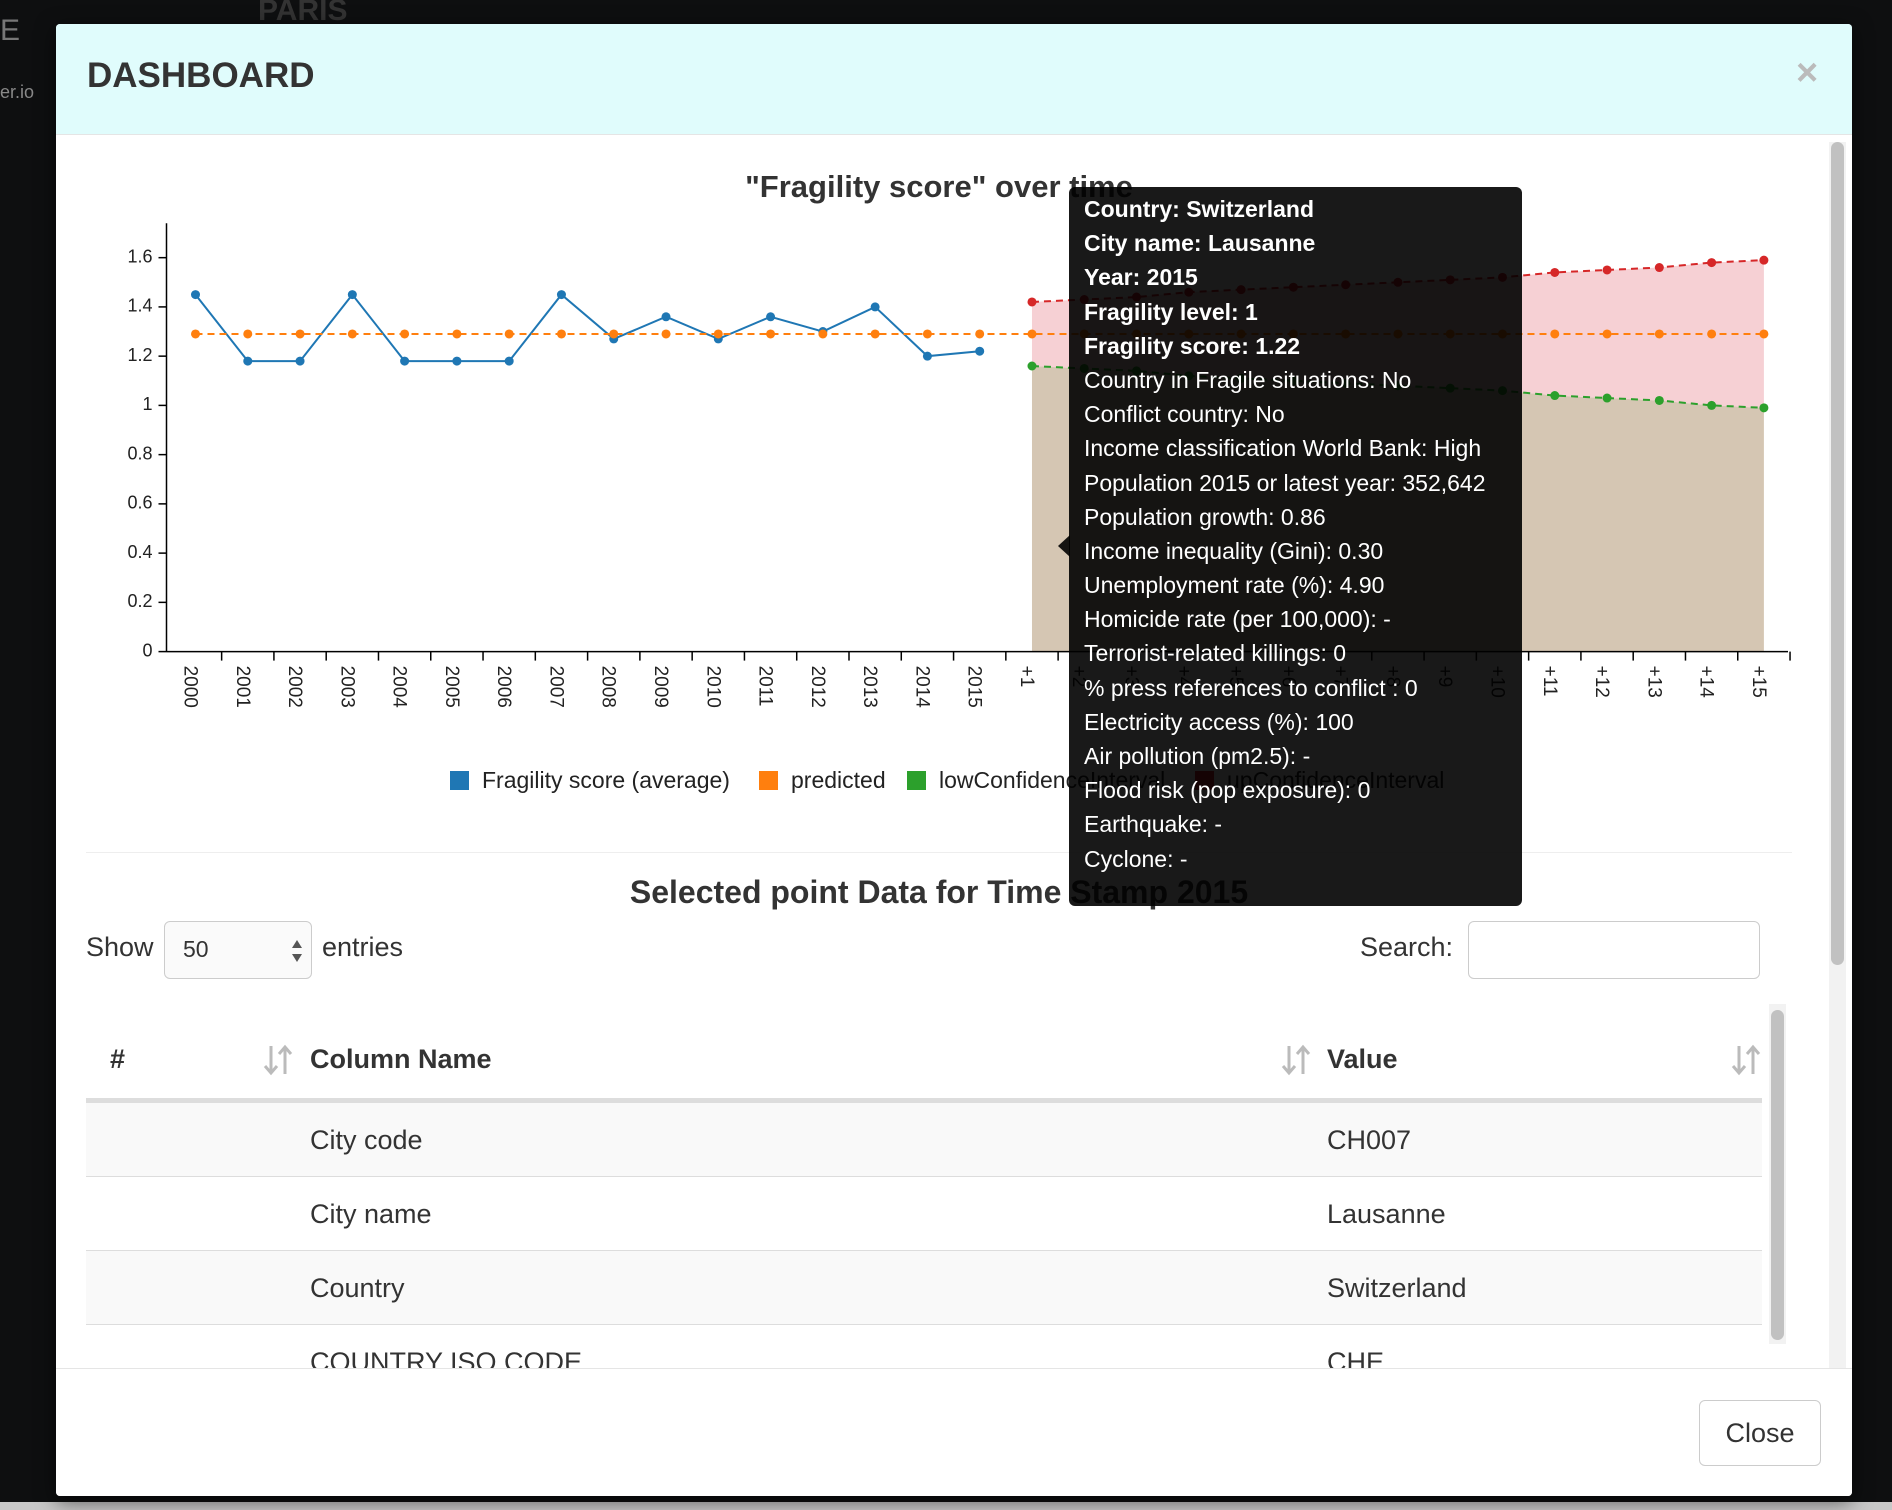  What do you see at coordinates (10, 30) in the screenshot?
I see `bg-text: E` at bounding box center [10, 30].